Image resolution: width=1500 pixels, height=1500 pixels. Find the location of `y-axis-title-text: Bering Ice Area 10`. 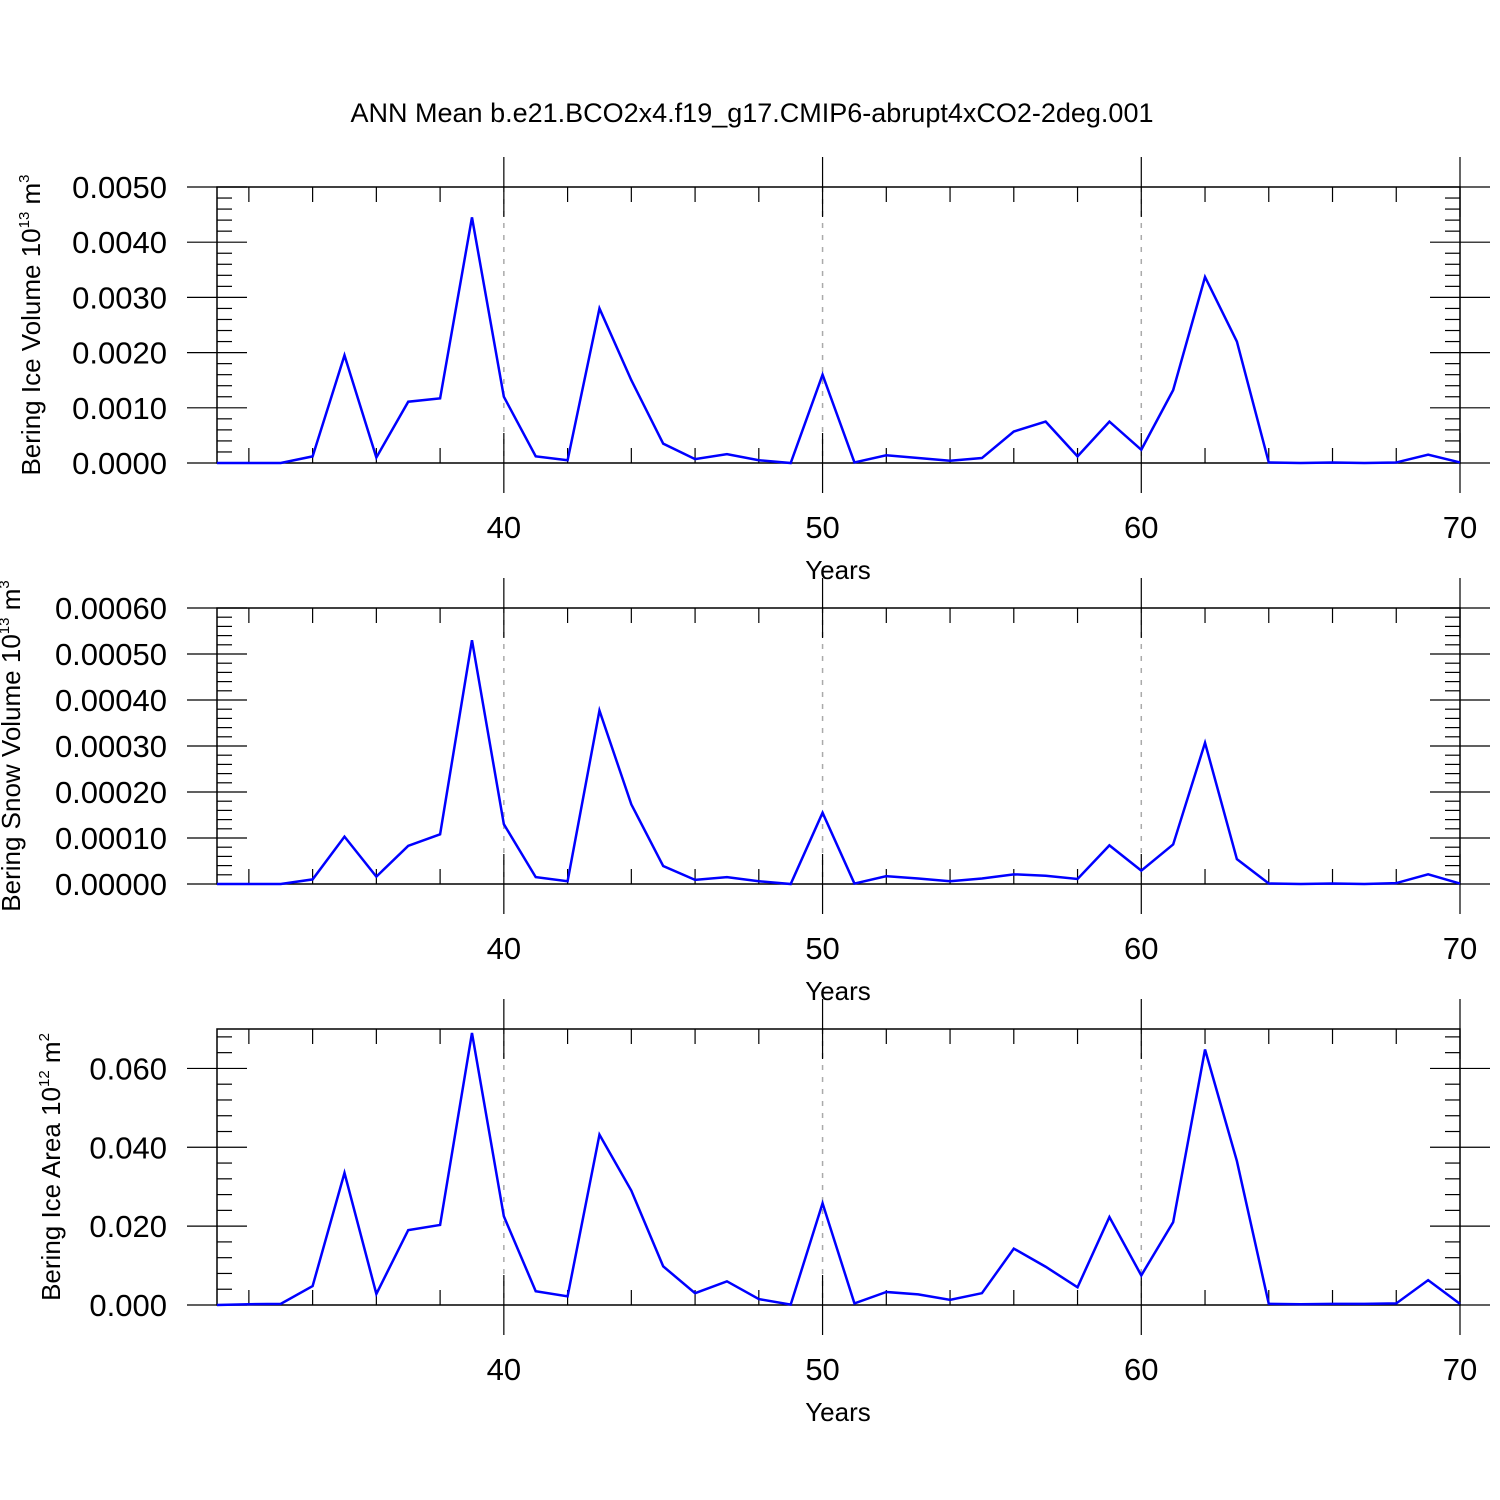

y-axis-title-text: Bering Ice Area 10 is located at coordinates (51, 1194).